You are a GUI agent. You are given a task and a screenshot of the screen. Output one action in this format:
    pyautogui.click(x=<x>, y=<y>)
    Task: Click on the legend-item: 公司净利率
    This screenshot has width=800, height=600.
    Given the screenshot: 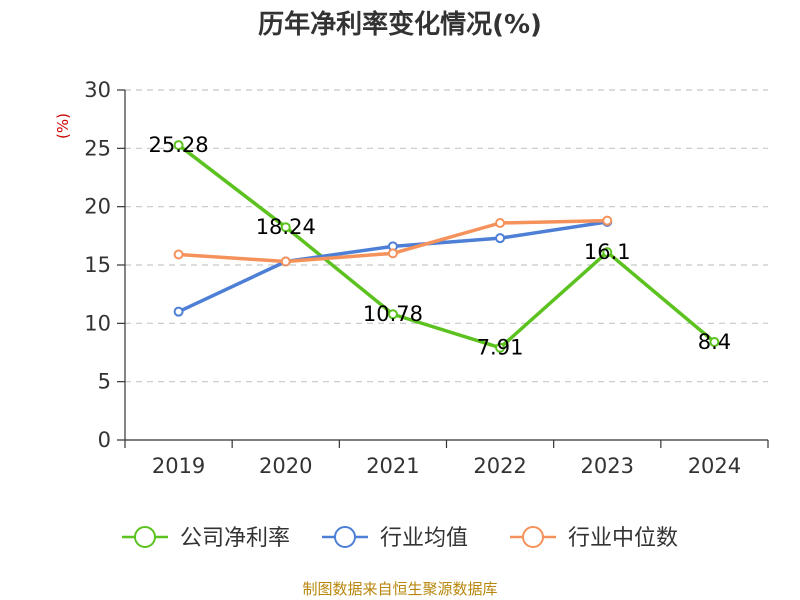 What is the action you would take?
    pyautogui.click(x=206, y=538)
    